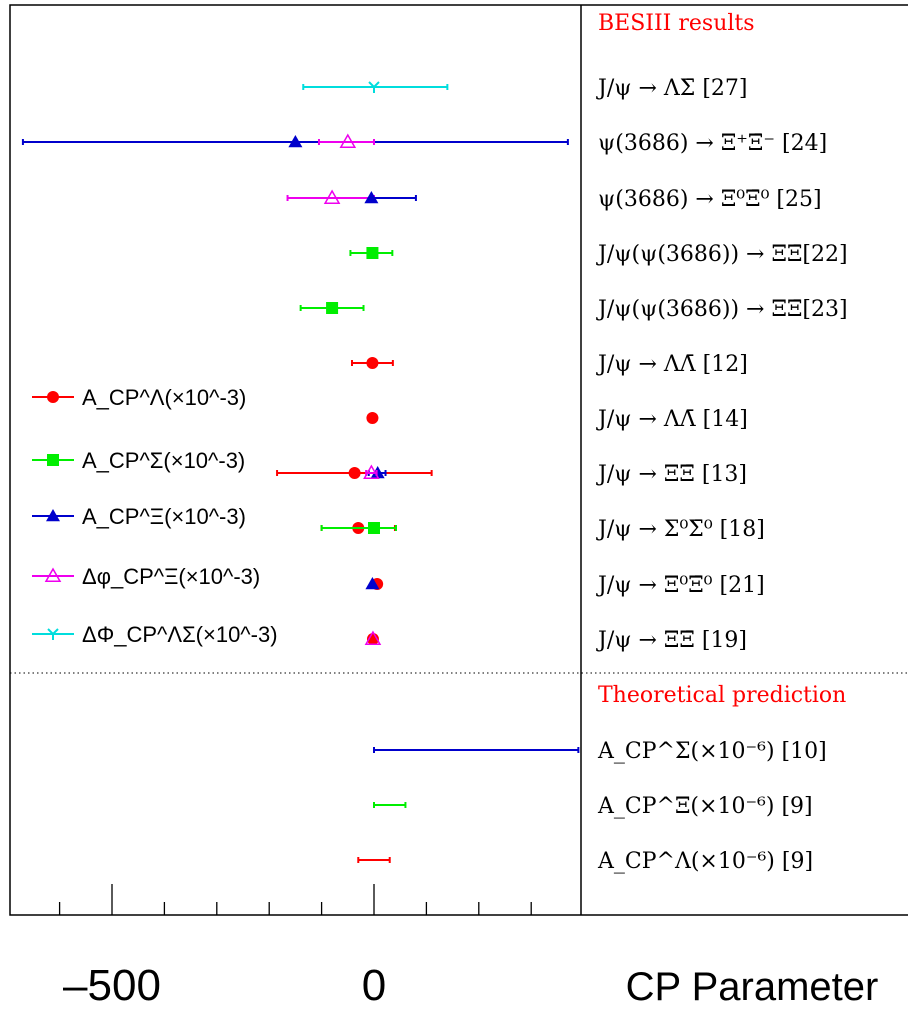 This screenshot has height=1015, width=908. What do you see at coordinates (53, 397) in the screenshot?
I see `legend-marker-circle` at bounding box center [53, 397].